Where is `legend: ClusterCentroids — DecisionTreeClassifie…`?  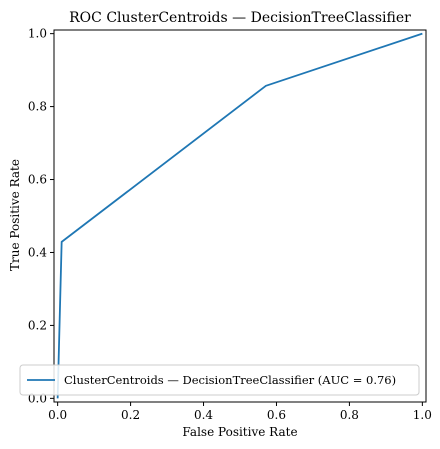 legend: ClusterCentroids — DecisionTreeClassifie… is located at coordinates (219, 380).